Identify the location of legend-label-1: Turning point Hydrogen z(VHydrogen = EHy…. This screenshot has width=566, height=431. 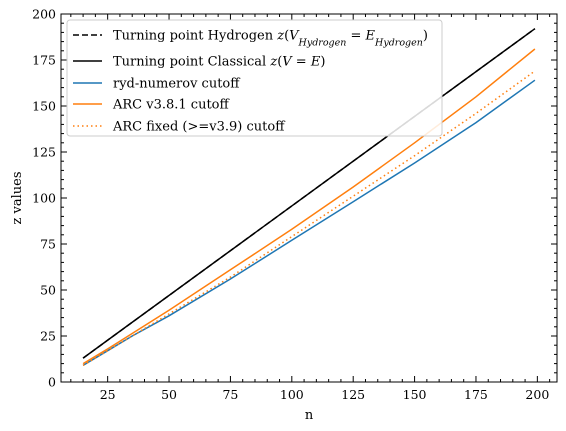
(270, 39).